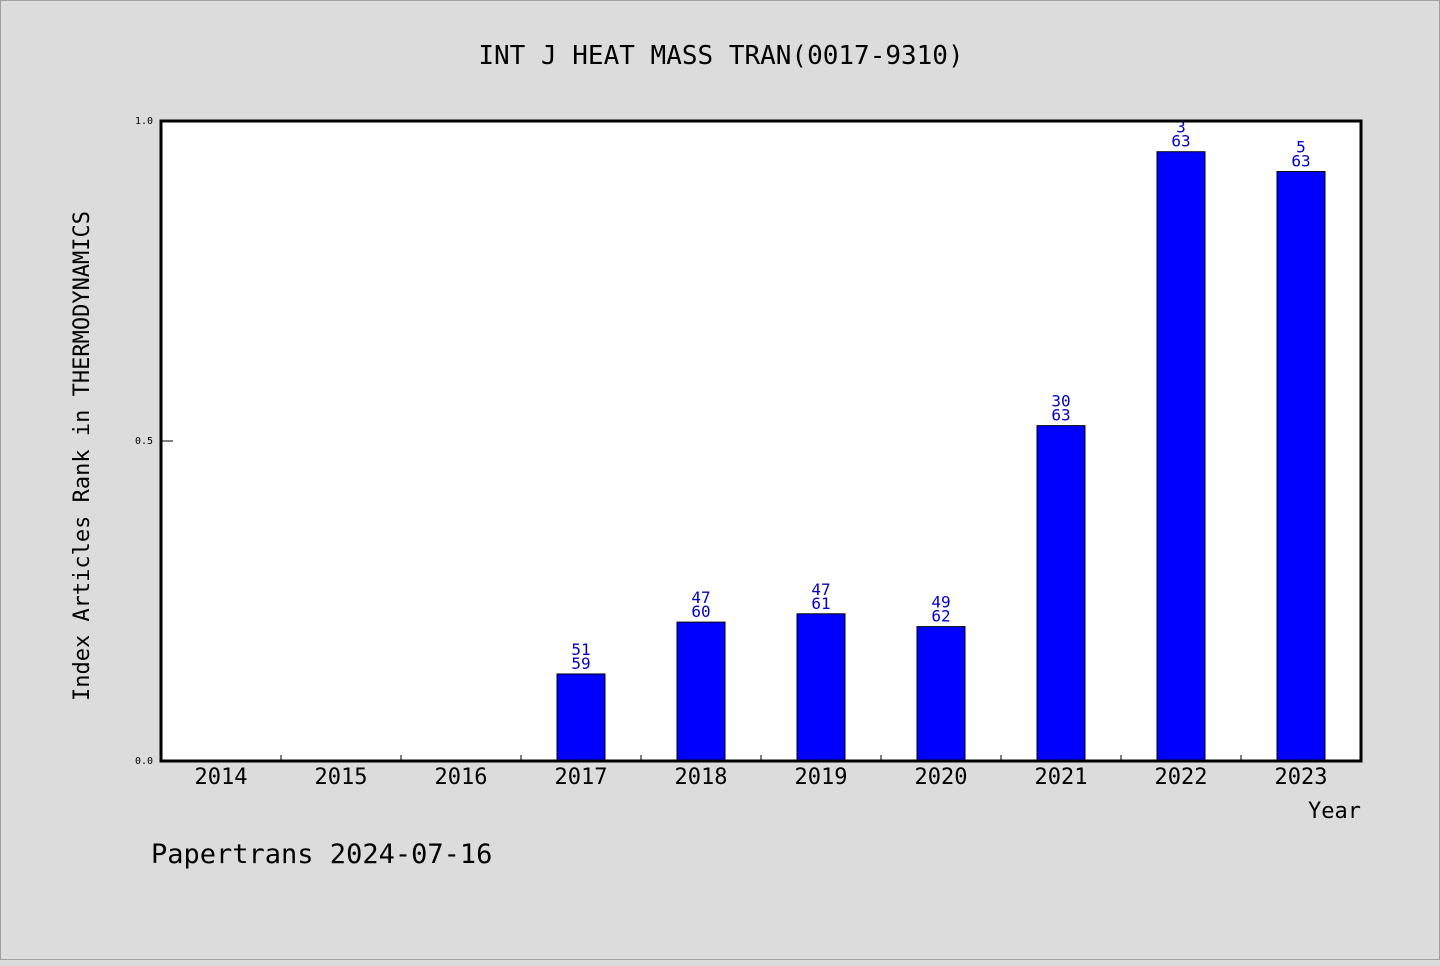 The image size is (1440, 966). What do you see at coordinates (1060, 401) in the screenshot?
I see `bar-rank-label: 30` at bounding box center [1060, 401].